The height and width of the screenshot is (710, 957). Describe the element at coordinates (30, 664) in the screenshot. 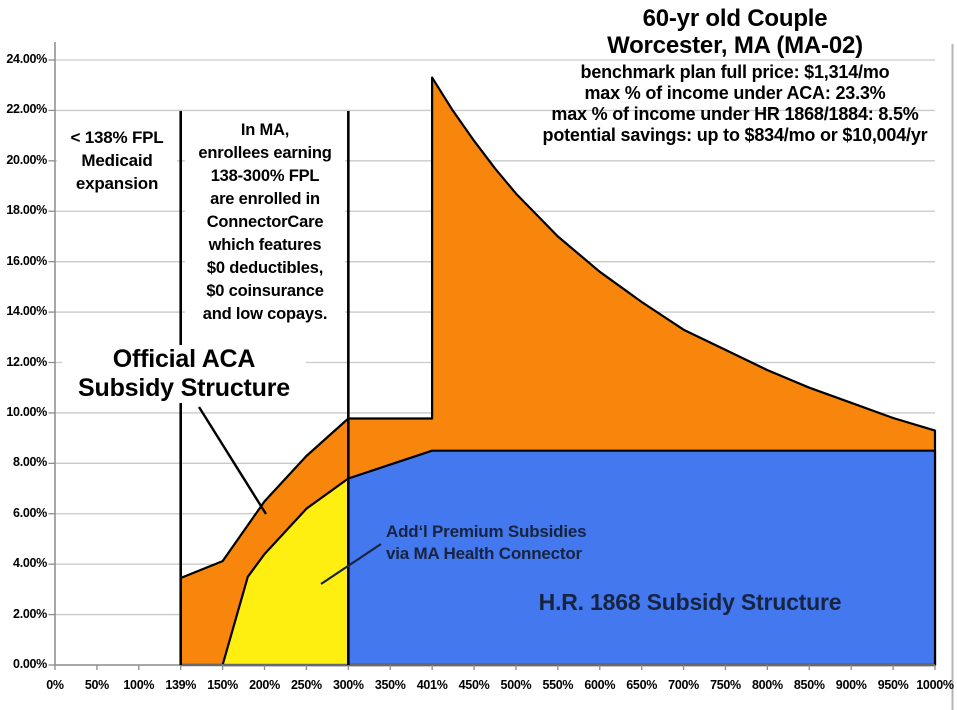

I see `y-axis-tick-label: 0.00%` at that location.